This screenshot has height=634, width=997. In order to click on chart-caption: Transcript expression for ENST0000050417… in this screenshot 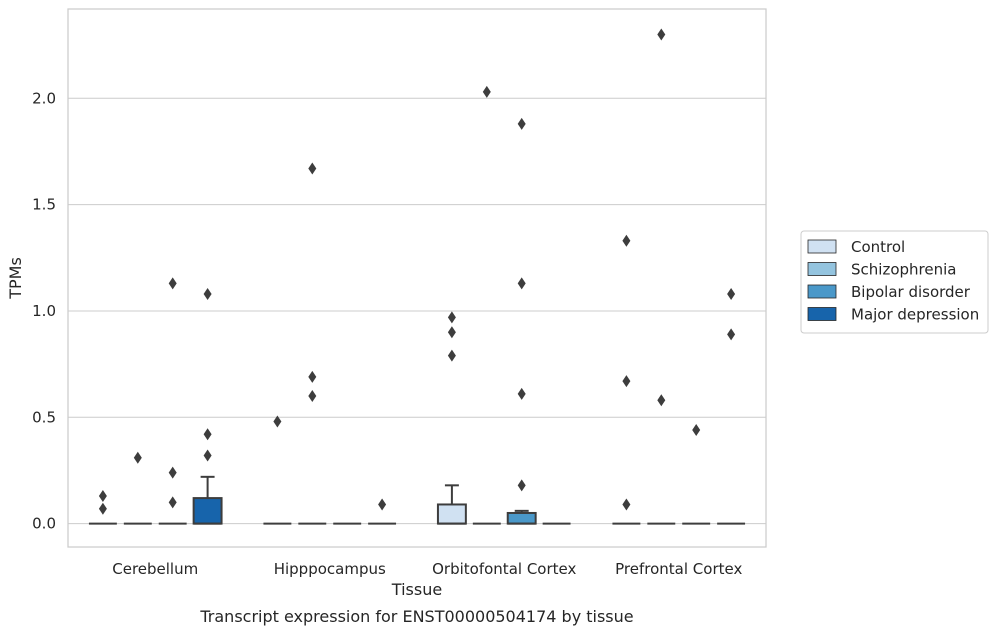, I will do `click(416, 616)`.